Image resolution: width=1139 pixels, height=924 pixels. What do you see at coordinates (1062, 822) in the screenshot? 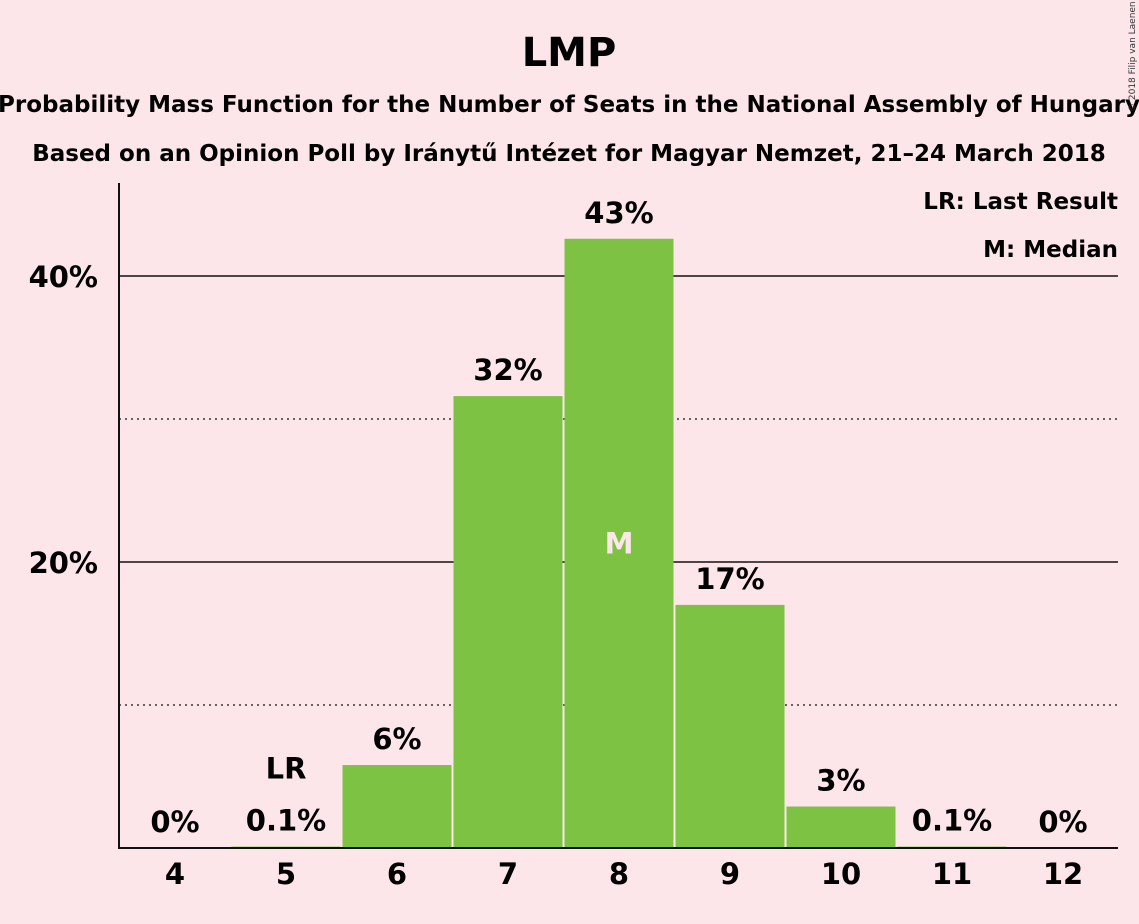
I see `data-label-seats-12: 0%` at bounding box center [1062, 822].